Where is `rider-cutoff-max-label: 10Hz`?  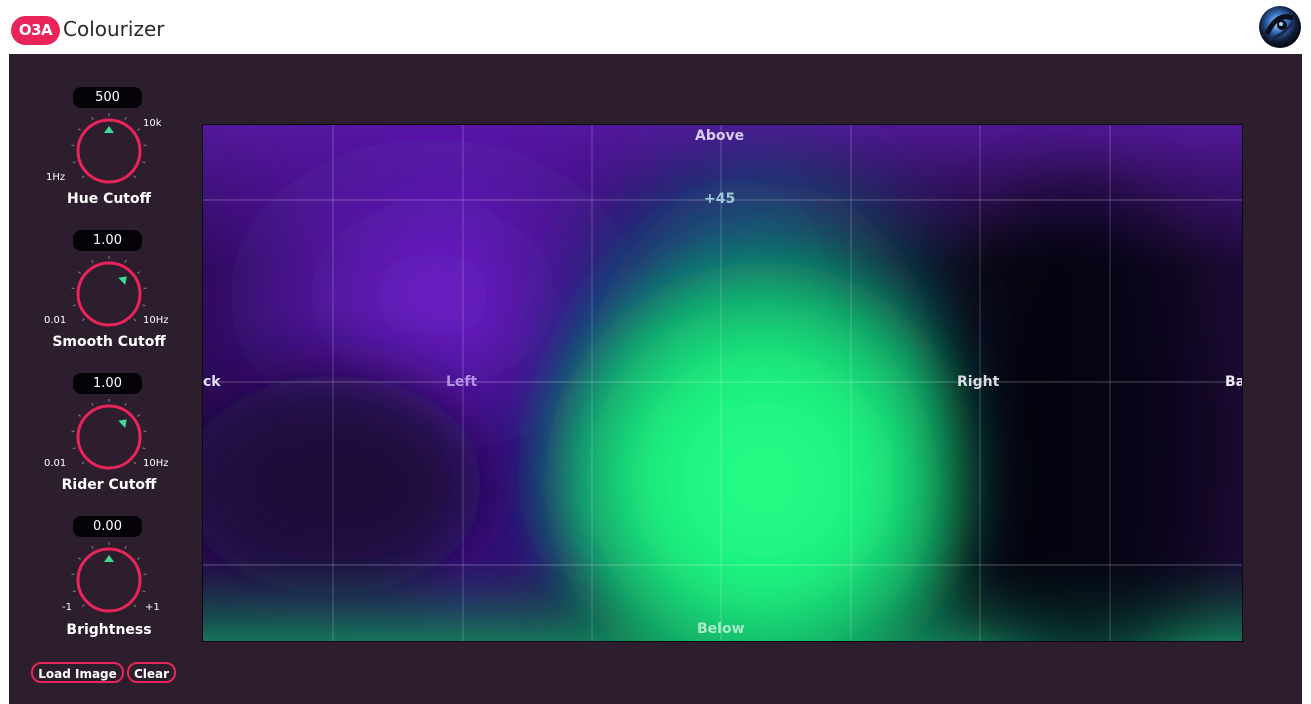
rider-cutoff-max-label: 10Hz is located at coordinates (156, 463).